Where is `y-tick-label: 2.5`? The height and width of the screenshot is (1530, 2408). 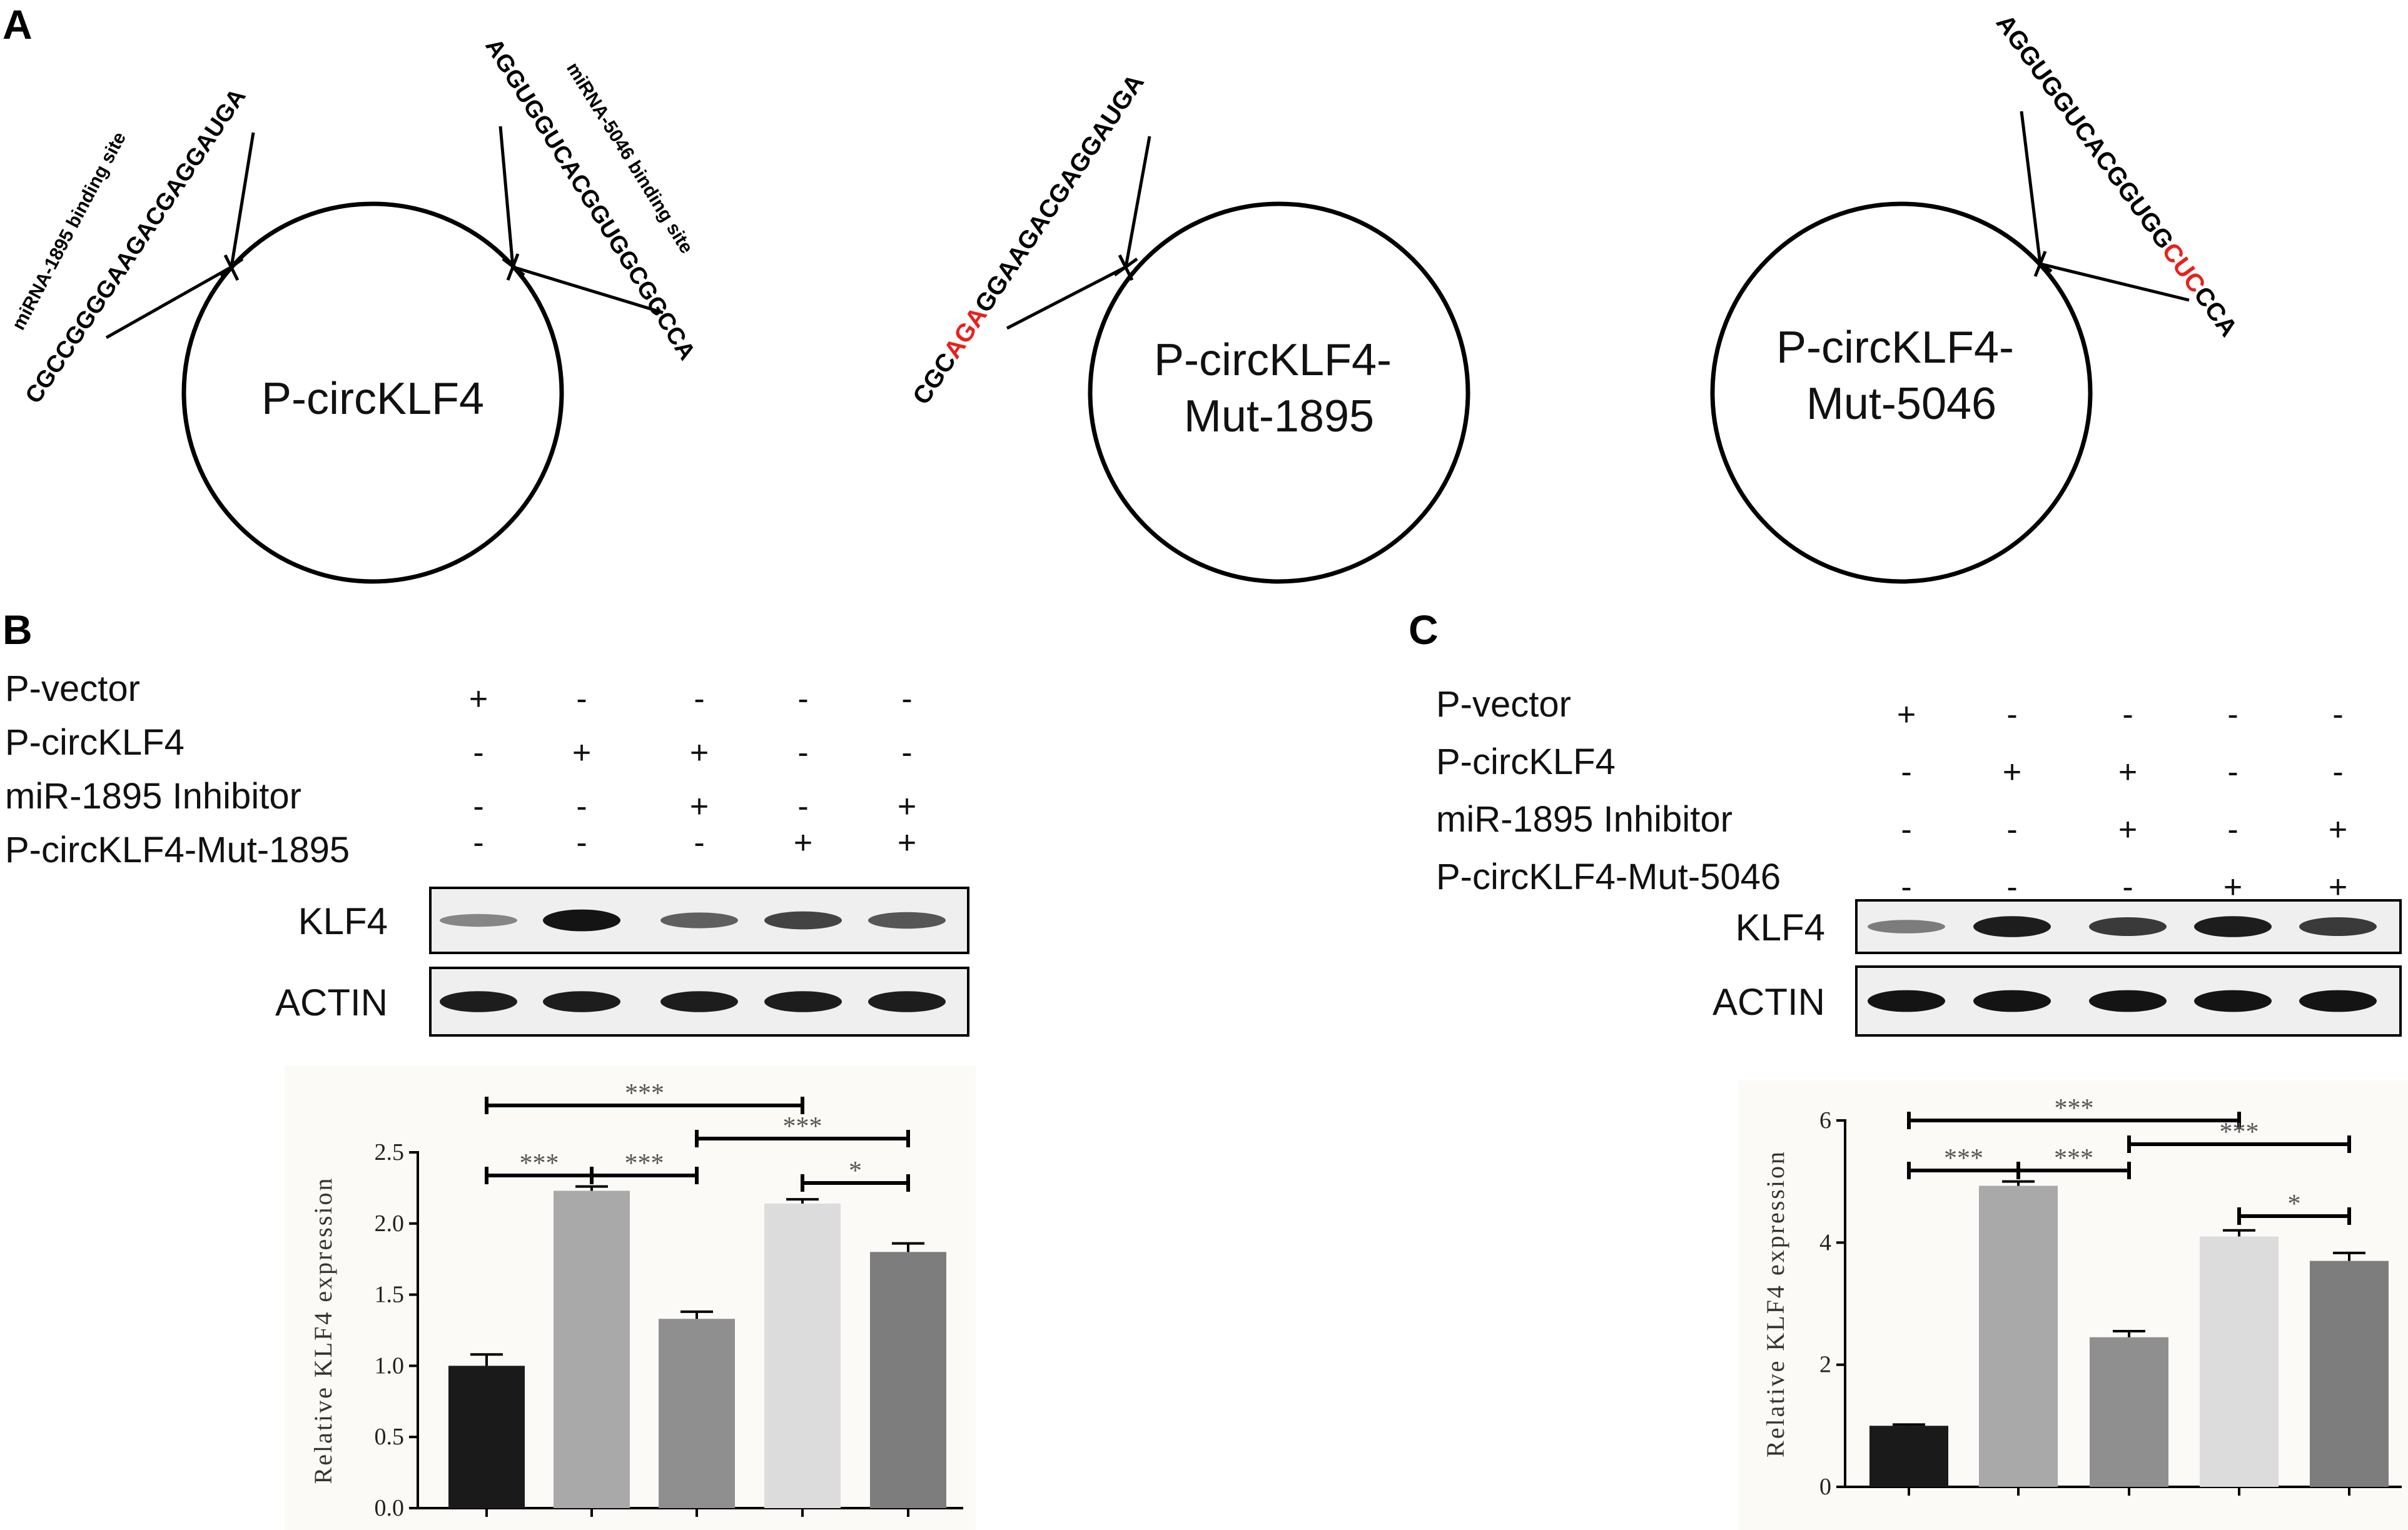
y-tick-label: 2.5 is located at coordinates (390, 1152).